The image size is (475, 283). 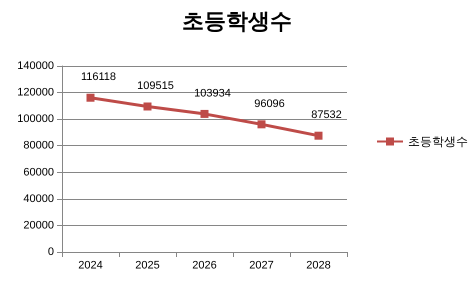 I want to click on y-tick-label: 120000, so click(x=35, y=92).